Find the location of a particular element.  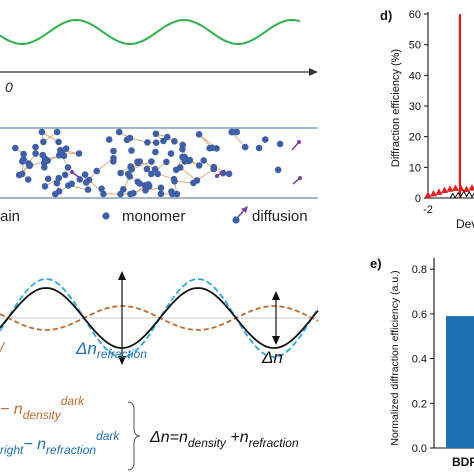

chart-e-panel-label: e) is located at coordinates (376, 263).